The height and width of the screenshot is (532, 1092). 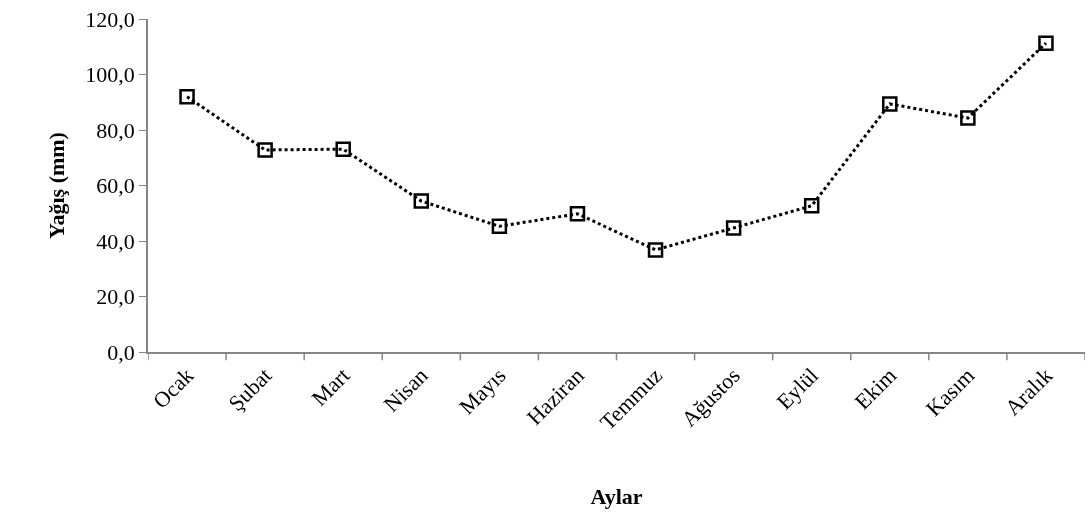 What do you see at coordinates (173, 388) in the screenshot?
I see `x-tick-label: Ocak` at bounding box center [173, 388].